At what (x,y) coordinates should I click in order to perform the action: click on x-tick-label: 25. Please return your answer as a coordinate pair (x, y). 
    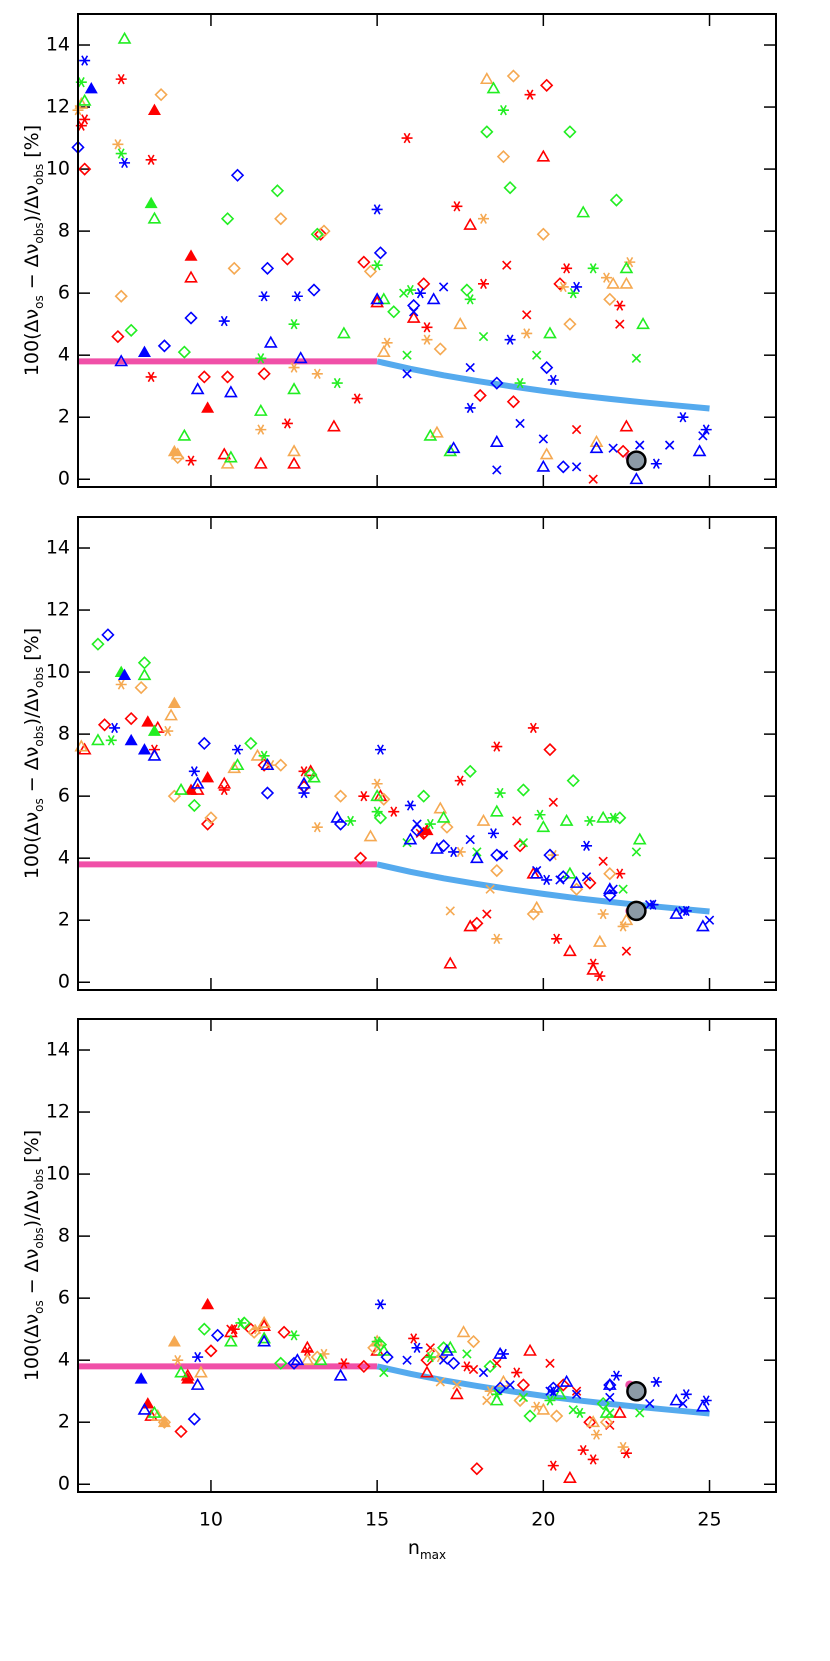
    Looking at the image, I should click on (709, 1520).